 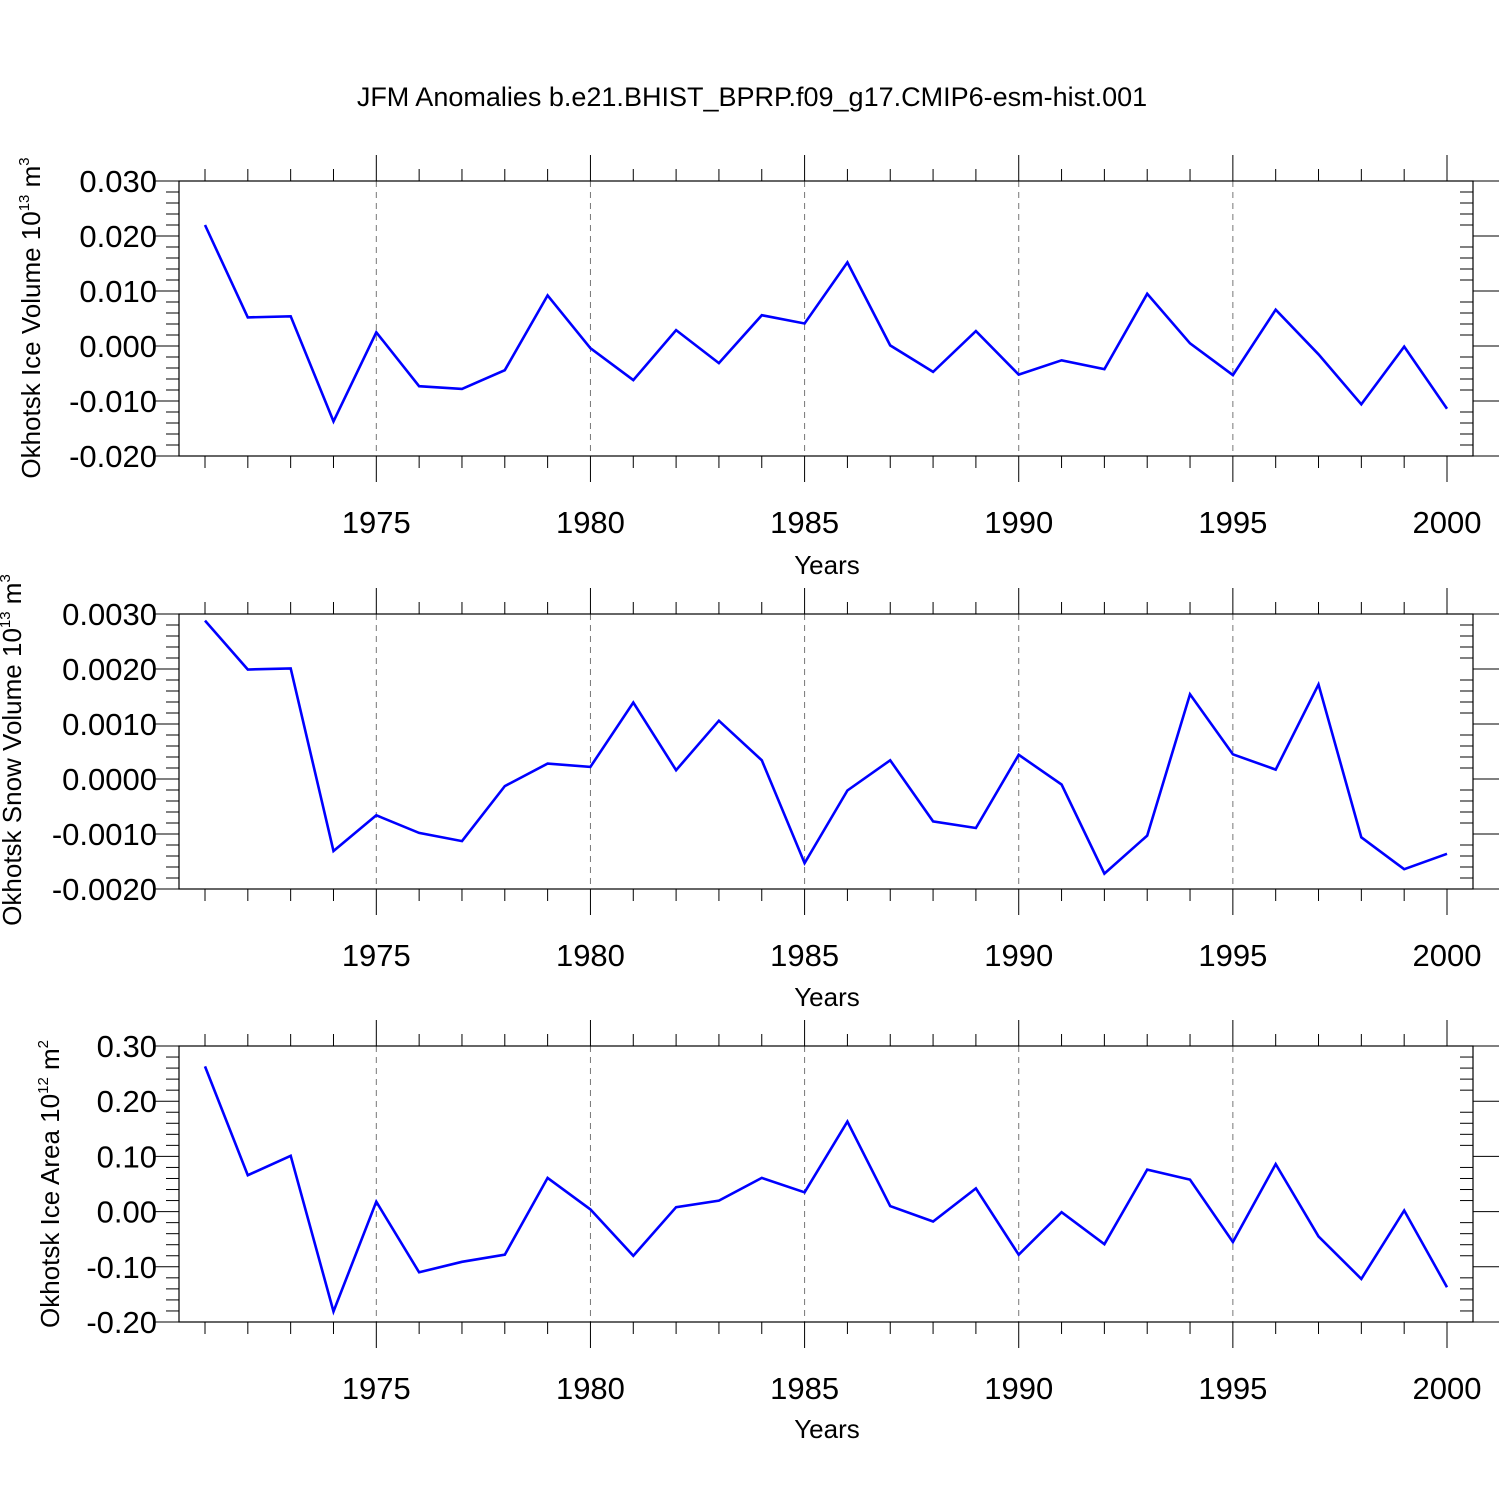 I want to click on y-tick-label: 0.000, so click(x=118, y=346).